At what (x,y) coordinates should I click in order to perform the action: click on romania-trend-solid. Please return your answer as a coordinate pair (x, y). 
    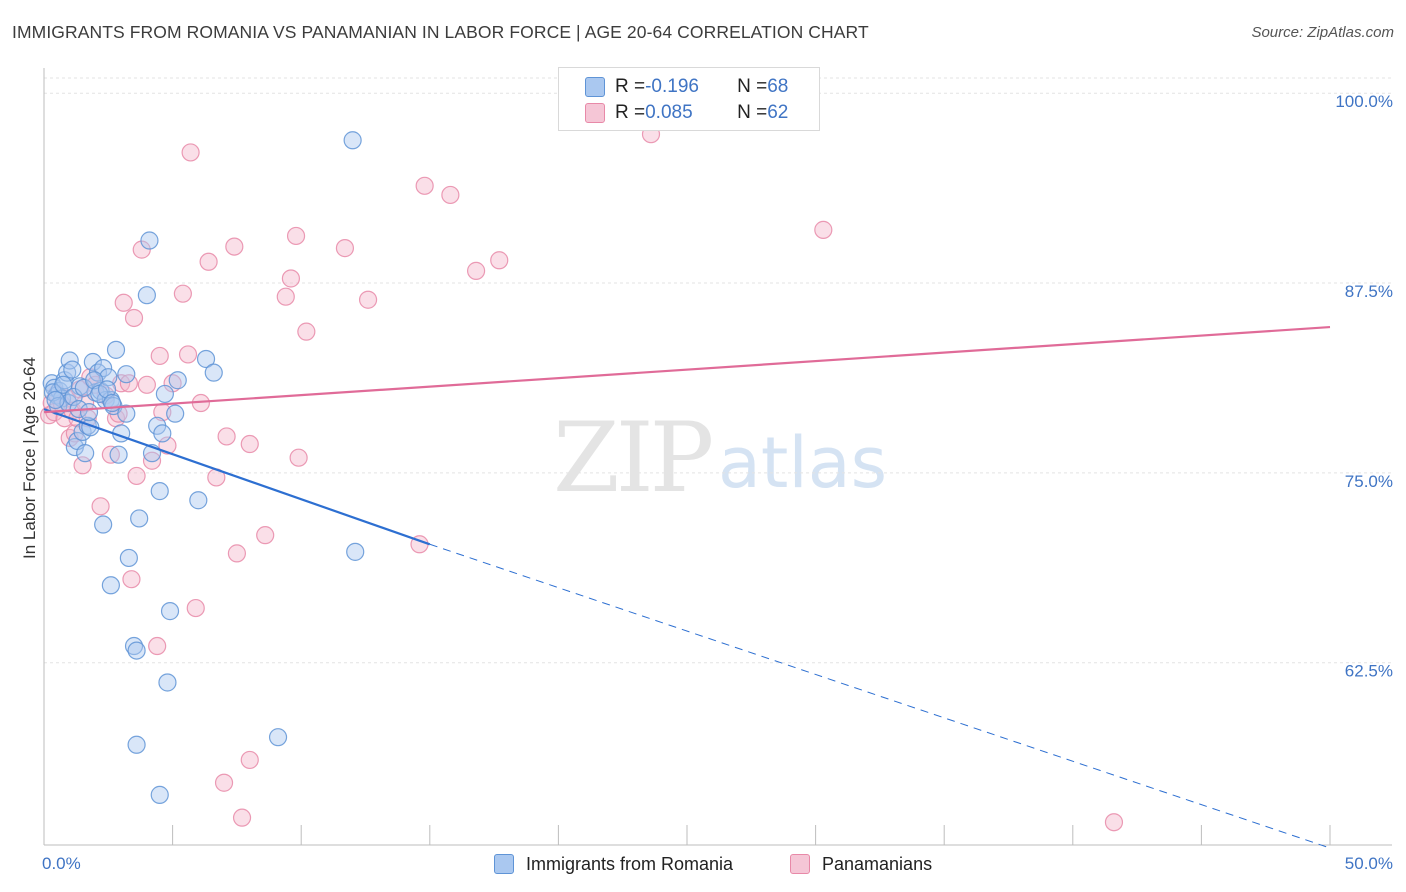
    Looking at the image, I should click on (237, 477).